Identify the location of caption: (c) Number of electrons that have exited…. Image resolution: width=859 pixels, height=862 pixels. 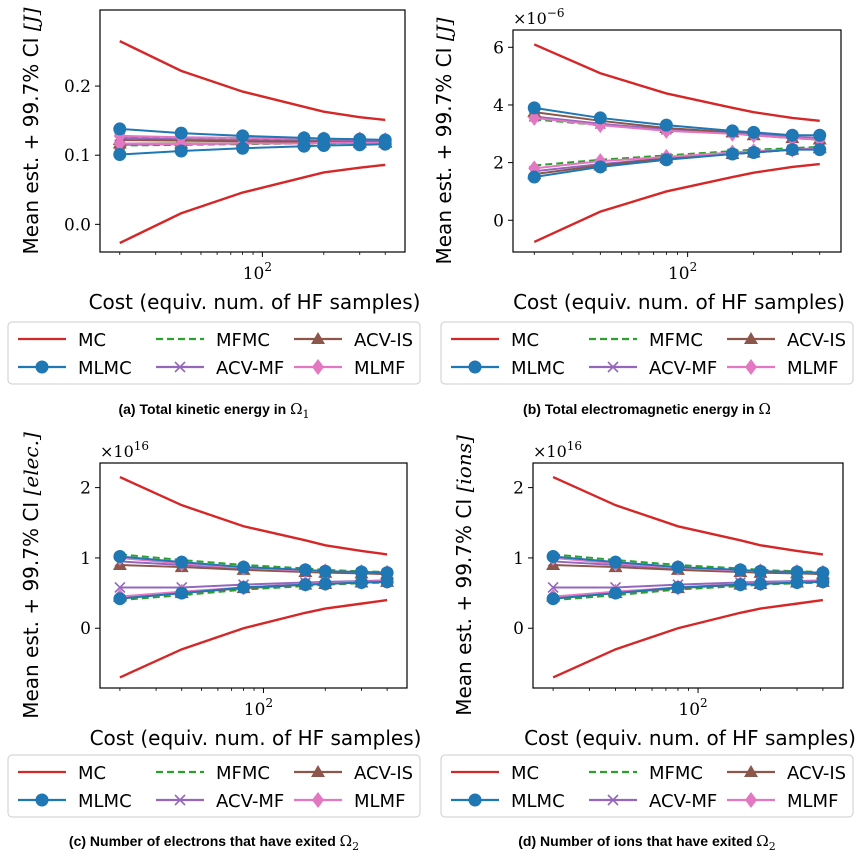
(214, 842).